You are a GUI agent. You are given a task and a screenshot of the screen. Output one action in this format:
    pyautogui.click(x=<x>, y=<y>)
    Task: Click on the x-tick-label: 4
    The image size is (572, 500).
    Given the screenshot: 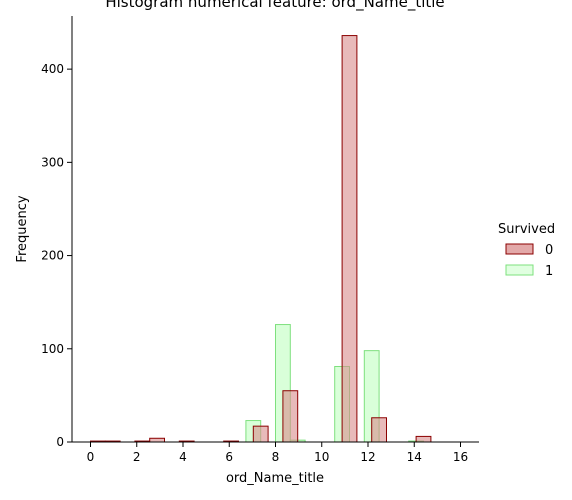 What is the action you would take?
    pyautogui.click(x=183, y=457)
    